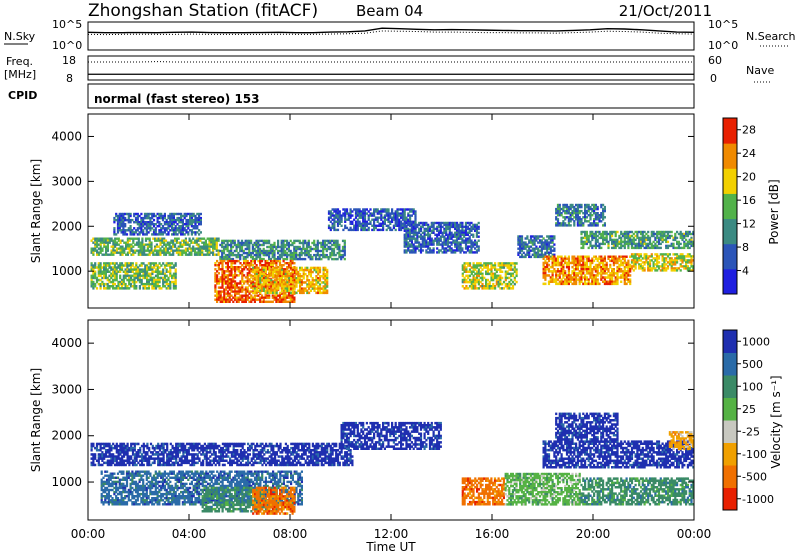 Image resolution: width=800 pixels, height=554 pixels. I want to click on xtick-label: 16:00, so click(492, 534).